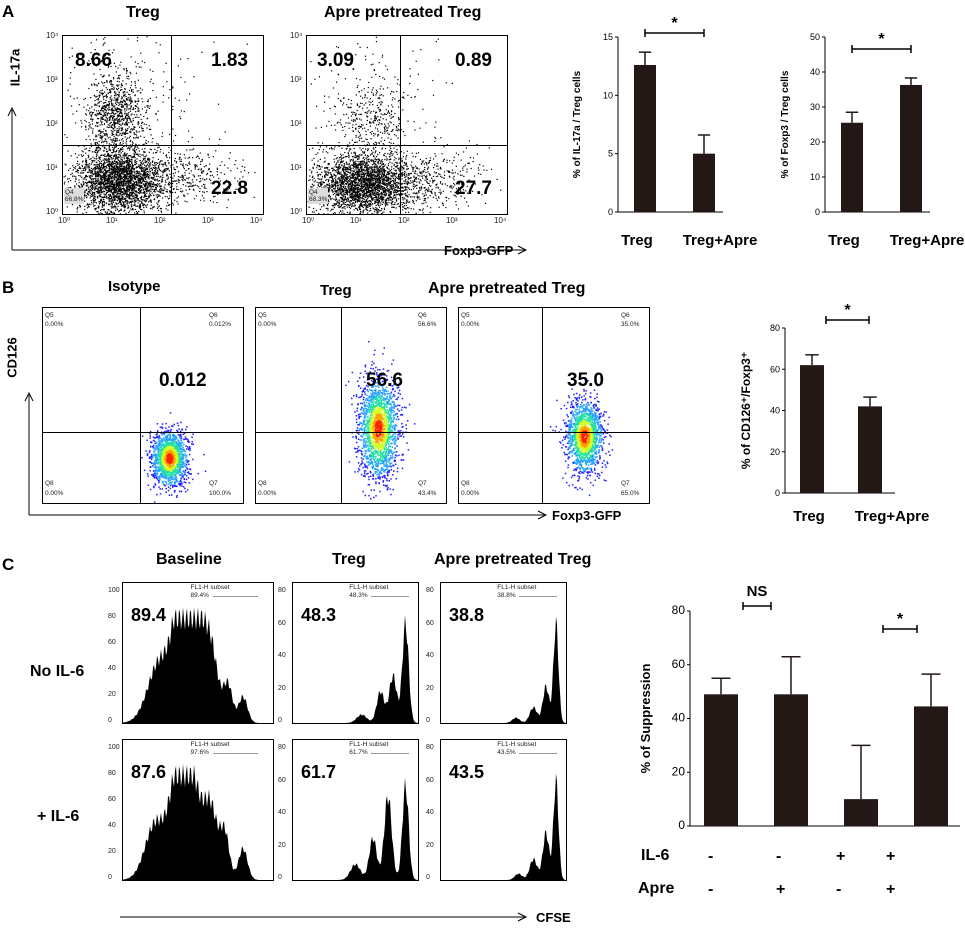 The width and height of the screenshot is (965, 930). What do you see at coordinates (229, 188) in the screenshot?
I see `treg-lr-value: 22.8` at bounding box center [229, 188].